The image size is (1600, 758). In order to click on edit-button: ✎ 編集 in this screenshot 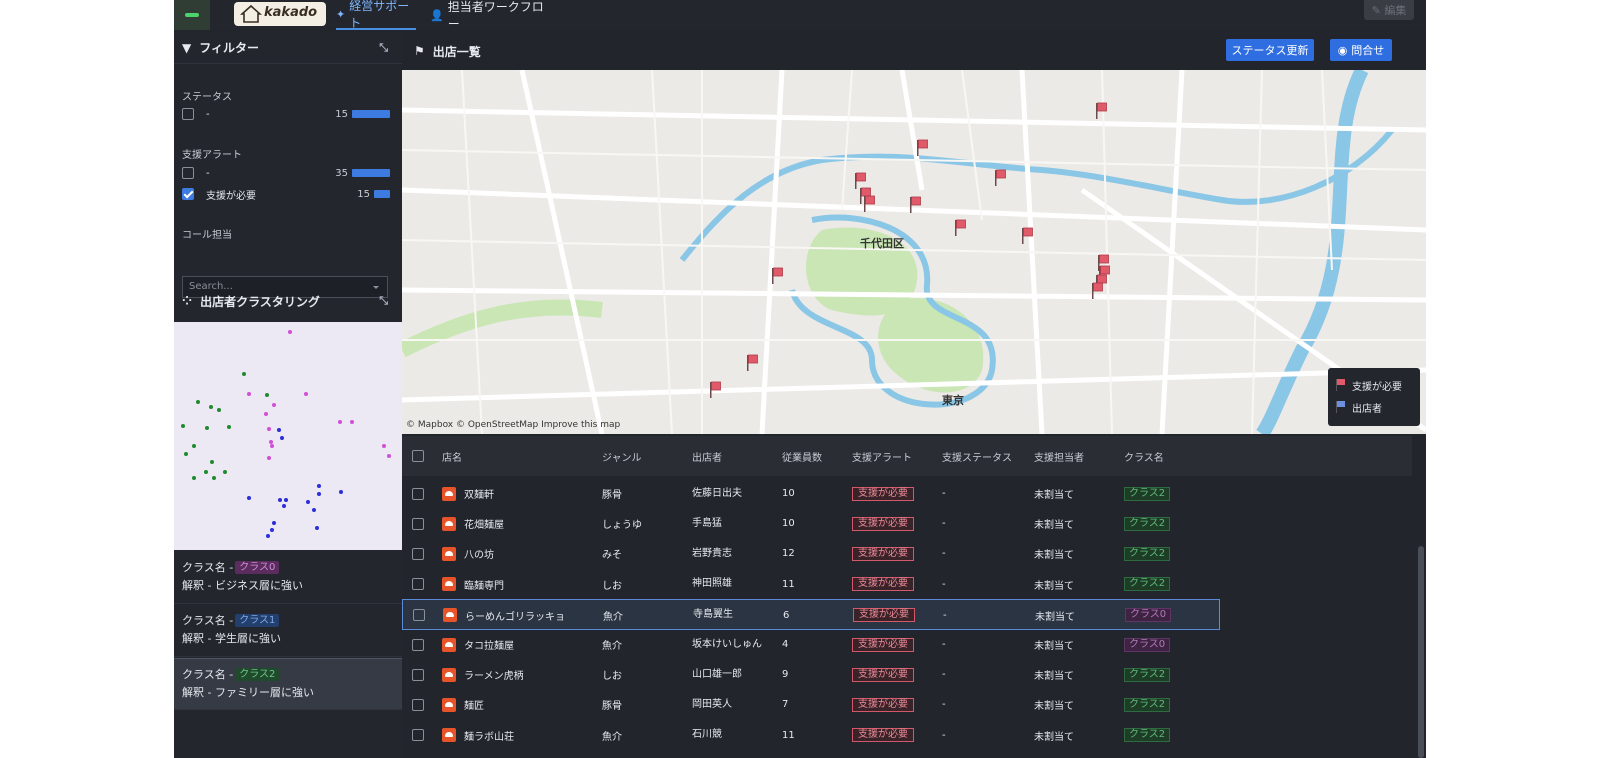, I will do `click(1389, 10)`.